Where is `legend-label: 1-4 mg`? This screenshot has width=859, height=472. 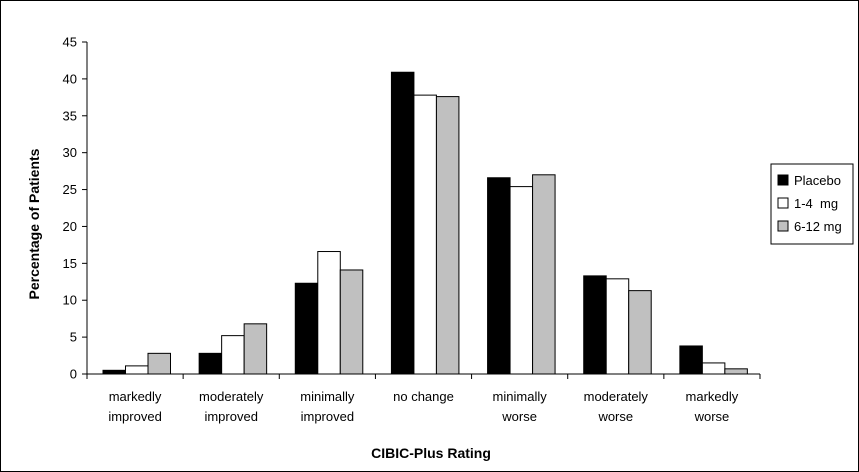 legend-label: 1-4 mg is located at coordinates (816, 203).